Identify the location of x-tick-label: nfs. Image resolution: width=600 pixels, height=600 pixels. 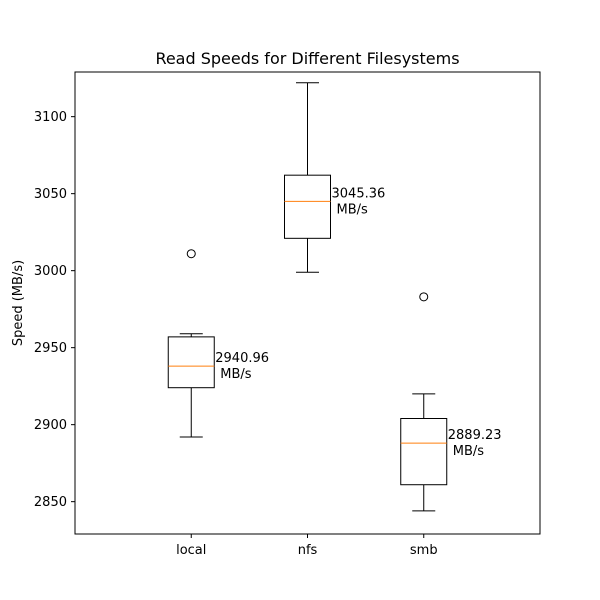
(308, 550).